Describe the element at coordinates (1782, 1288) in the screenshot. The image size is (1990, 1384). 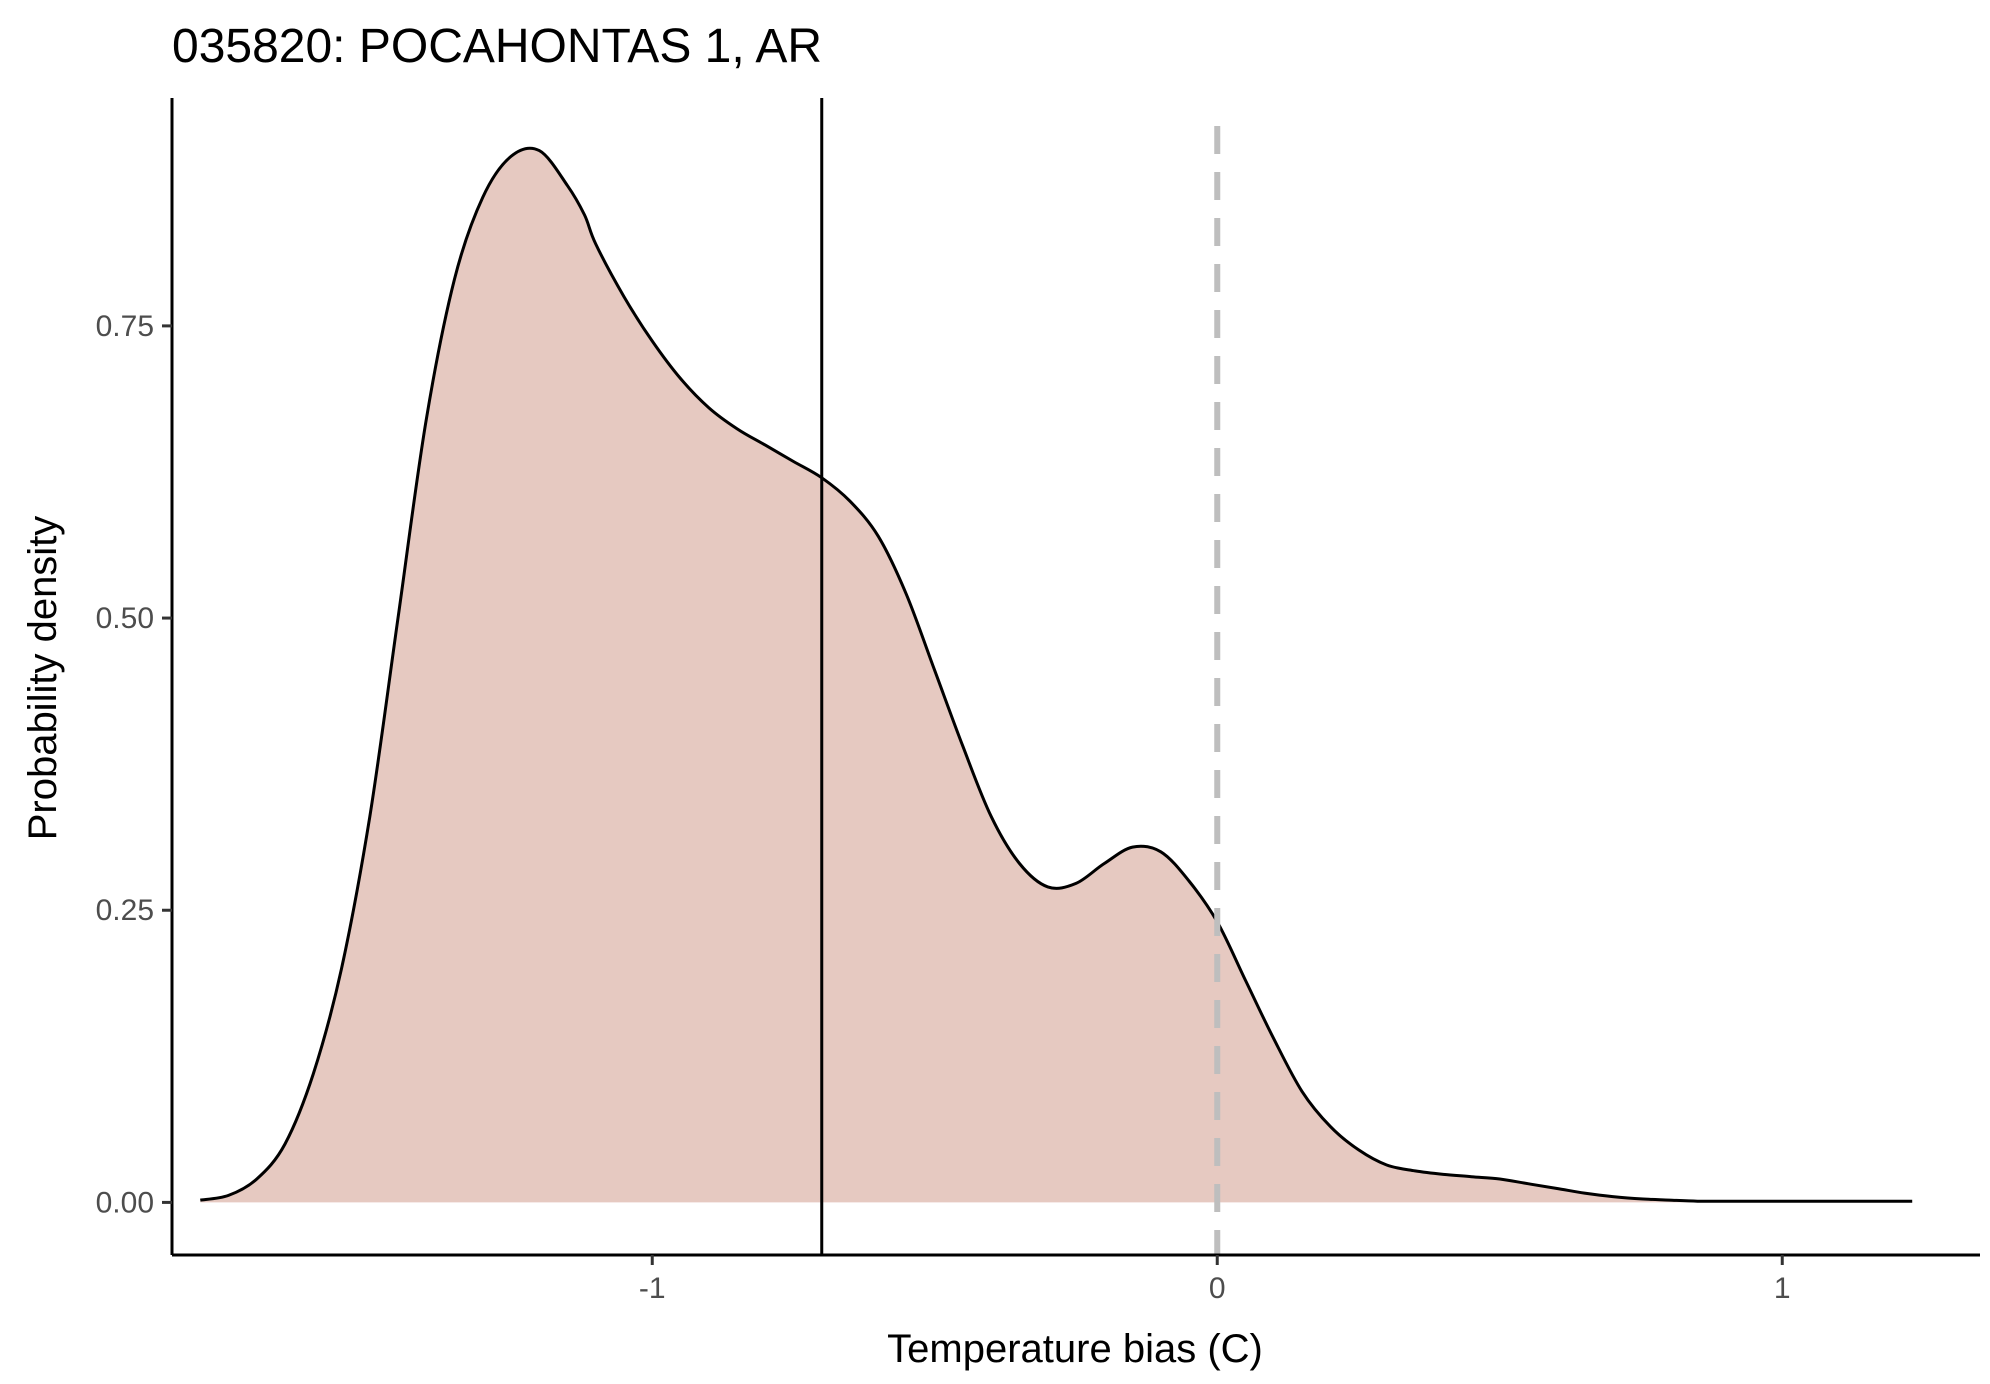
I see `x-tick-label: 1` at that location.